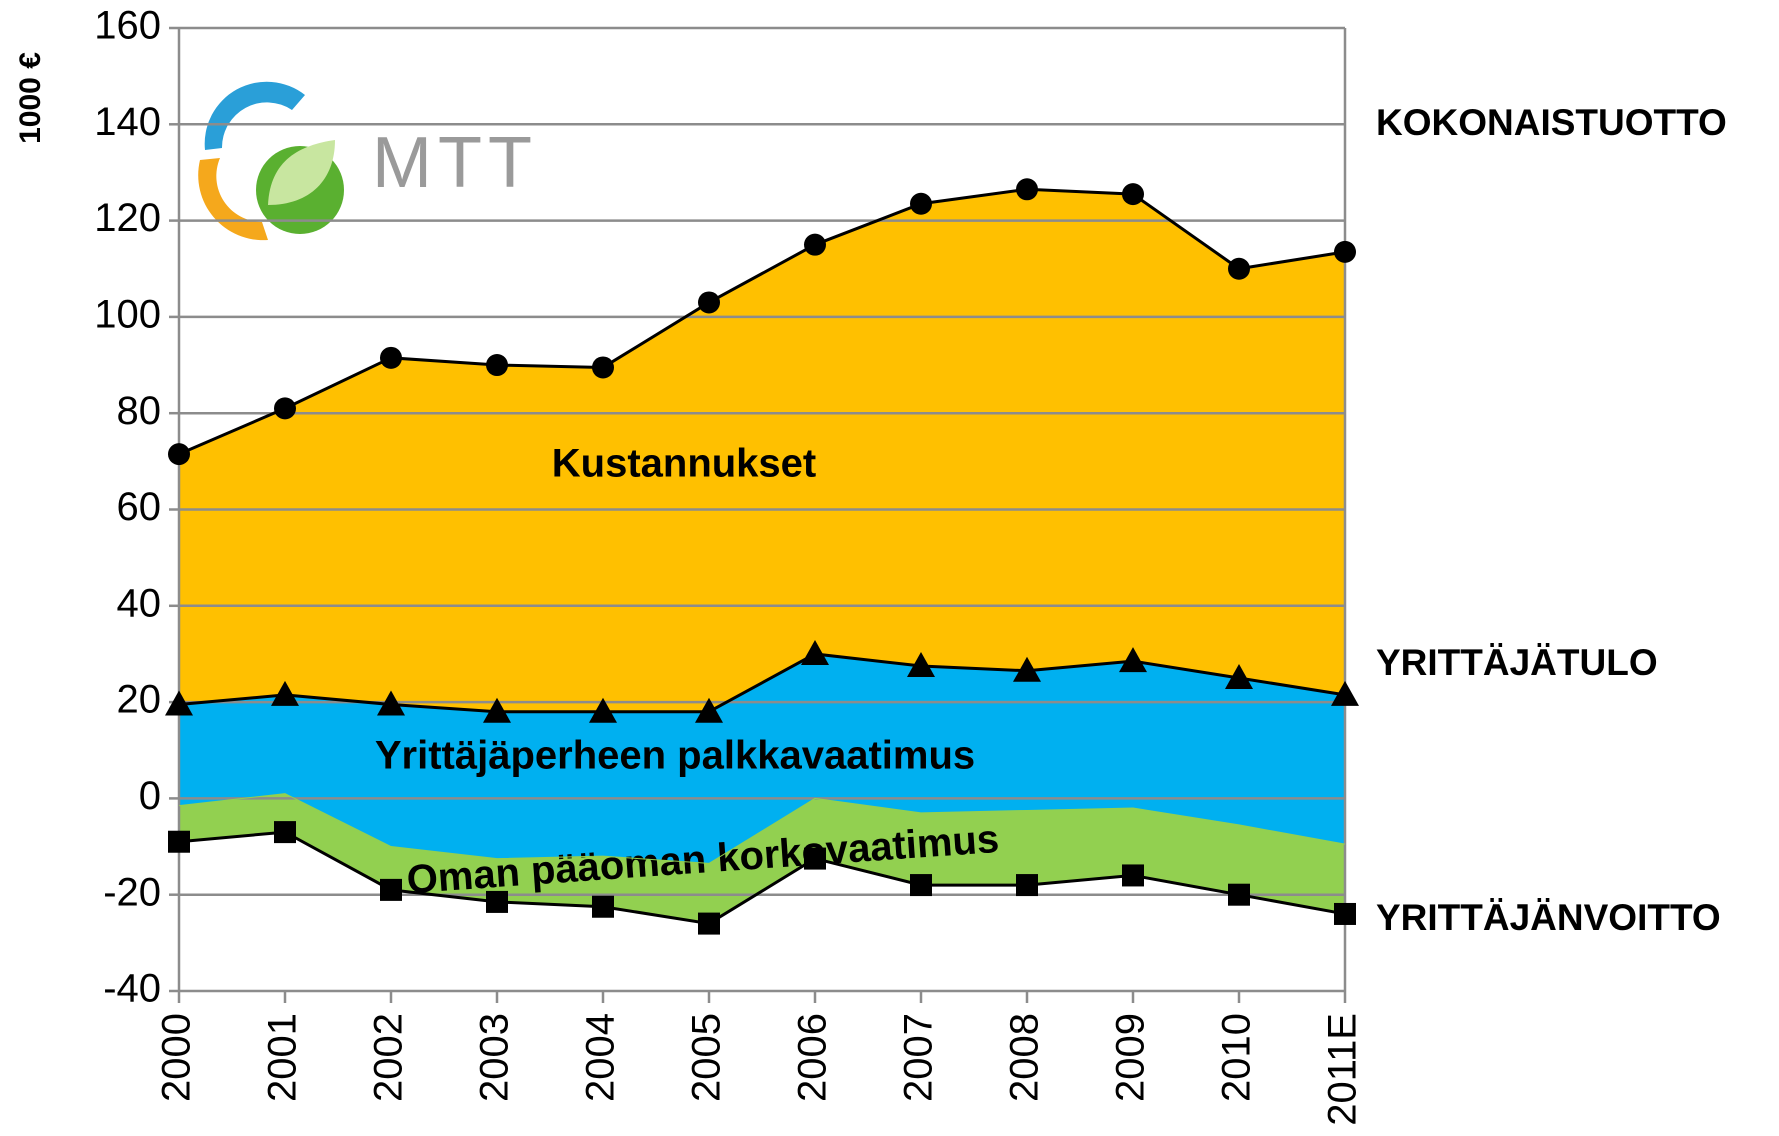 This screenshot has width=1779, height=1136. What do you see at coordinates (127, 314) in the screenshot?
I see `y-tick-label: 100` at bounding box center [127, 314].